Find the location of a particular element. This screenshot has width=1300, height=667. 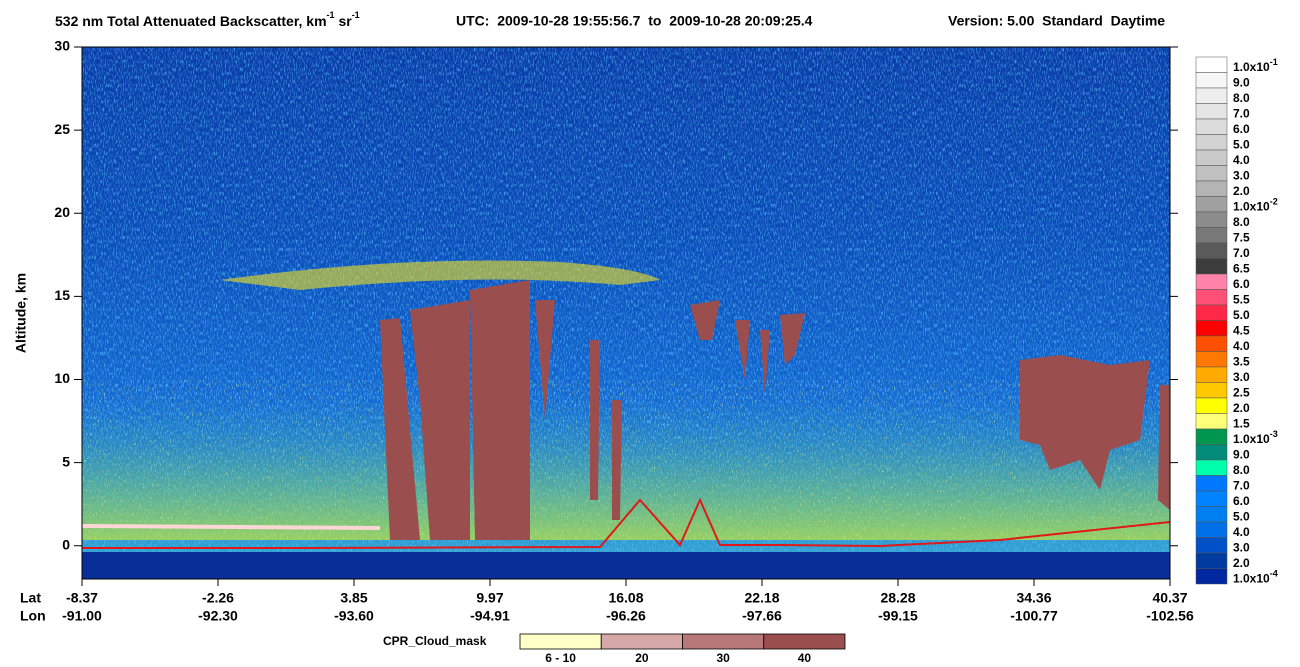

colorbar-label: 1.0x10⁻¹ is located at coordinates (1255, 65).